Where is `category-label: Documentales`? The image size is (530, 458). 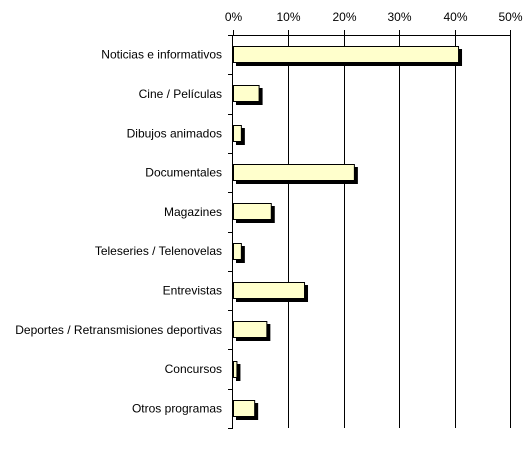 category-label: Documentales is located at coordinates (183, 173).